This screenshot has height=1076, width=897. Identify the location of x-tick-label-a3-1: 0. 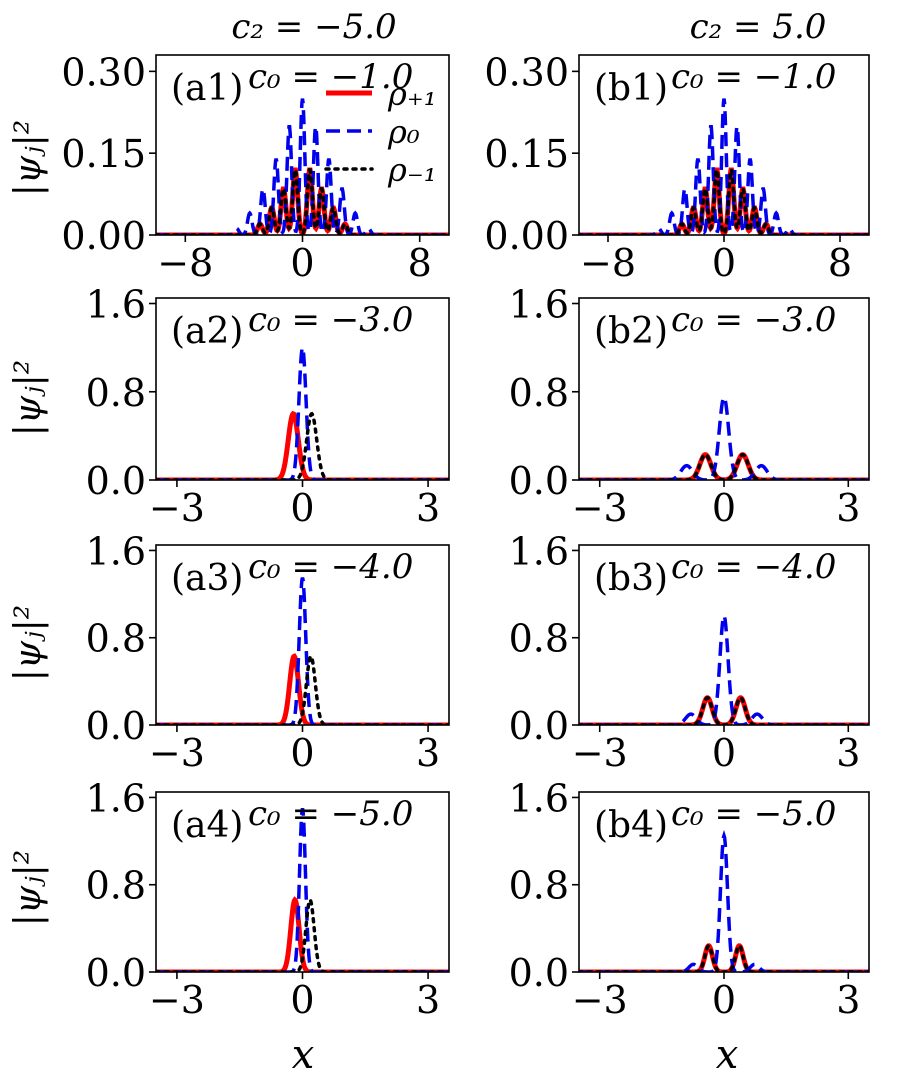
(302, 753).